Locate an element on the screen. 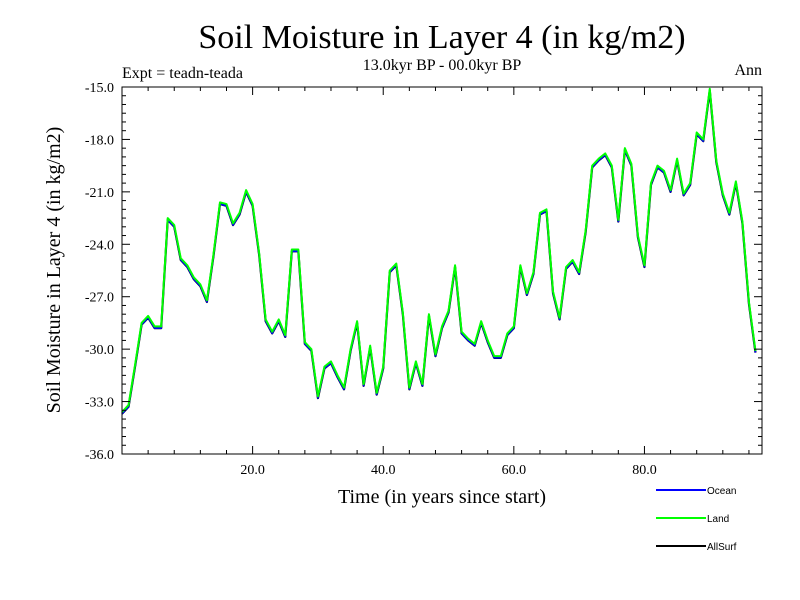 The width and height of the screenshot is (800, 600). legend-label-ocean: Ocean is located at coordinates (721, 491).